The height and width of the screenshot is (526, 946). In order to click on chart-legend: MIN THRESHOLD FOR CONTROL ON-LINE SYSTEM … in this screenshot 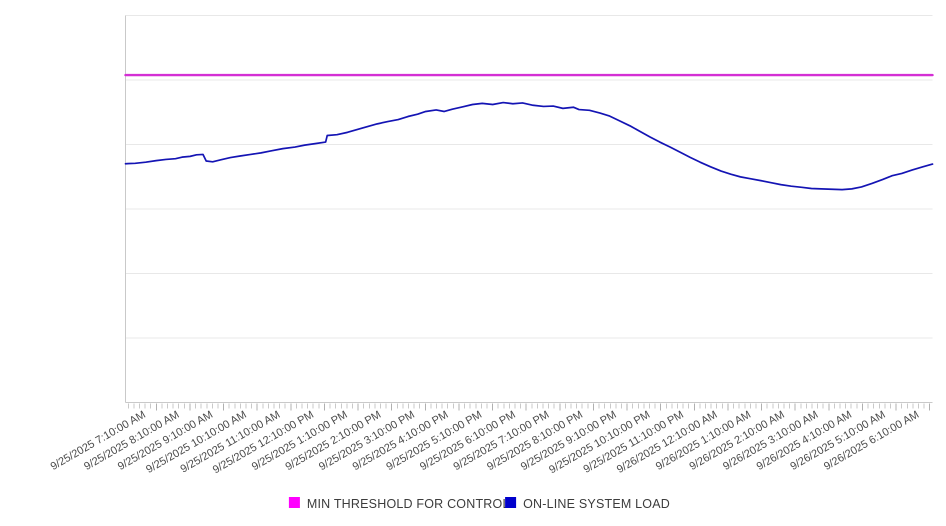, I will do `click(479, 504)`.